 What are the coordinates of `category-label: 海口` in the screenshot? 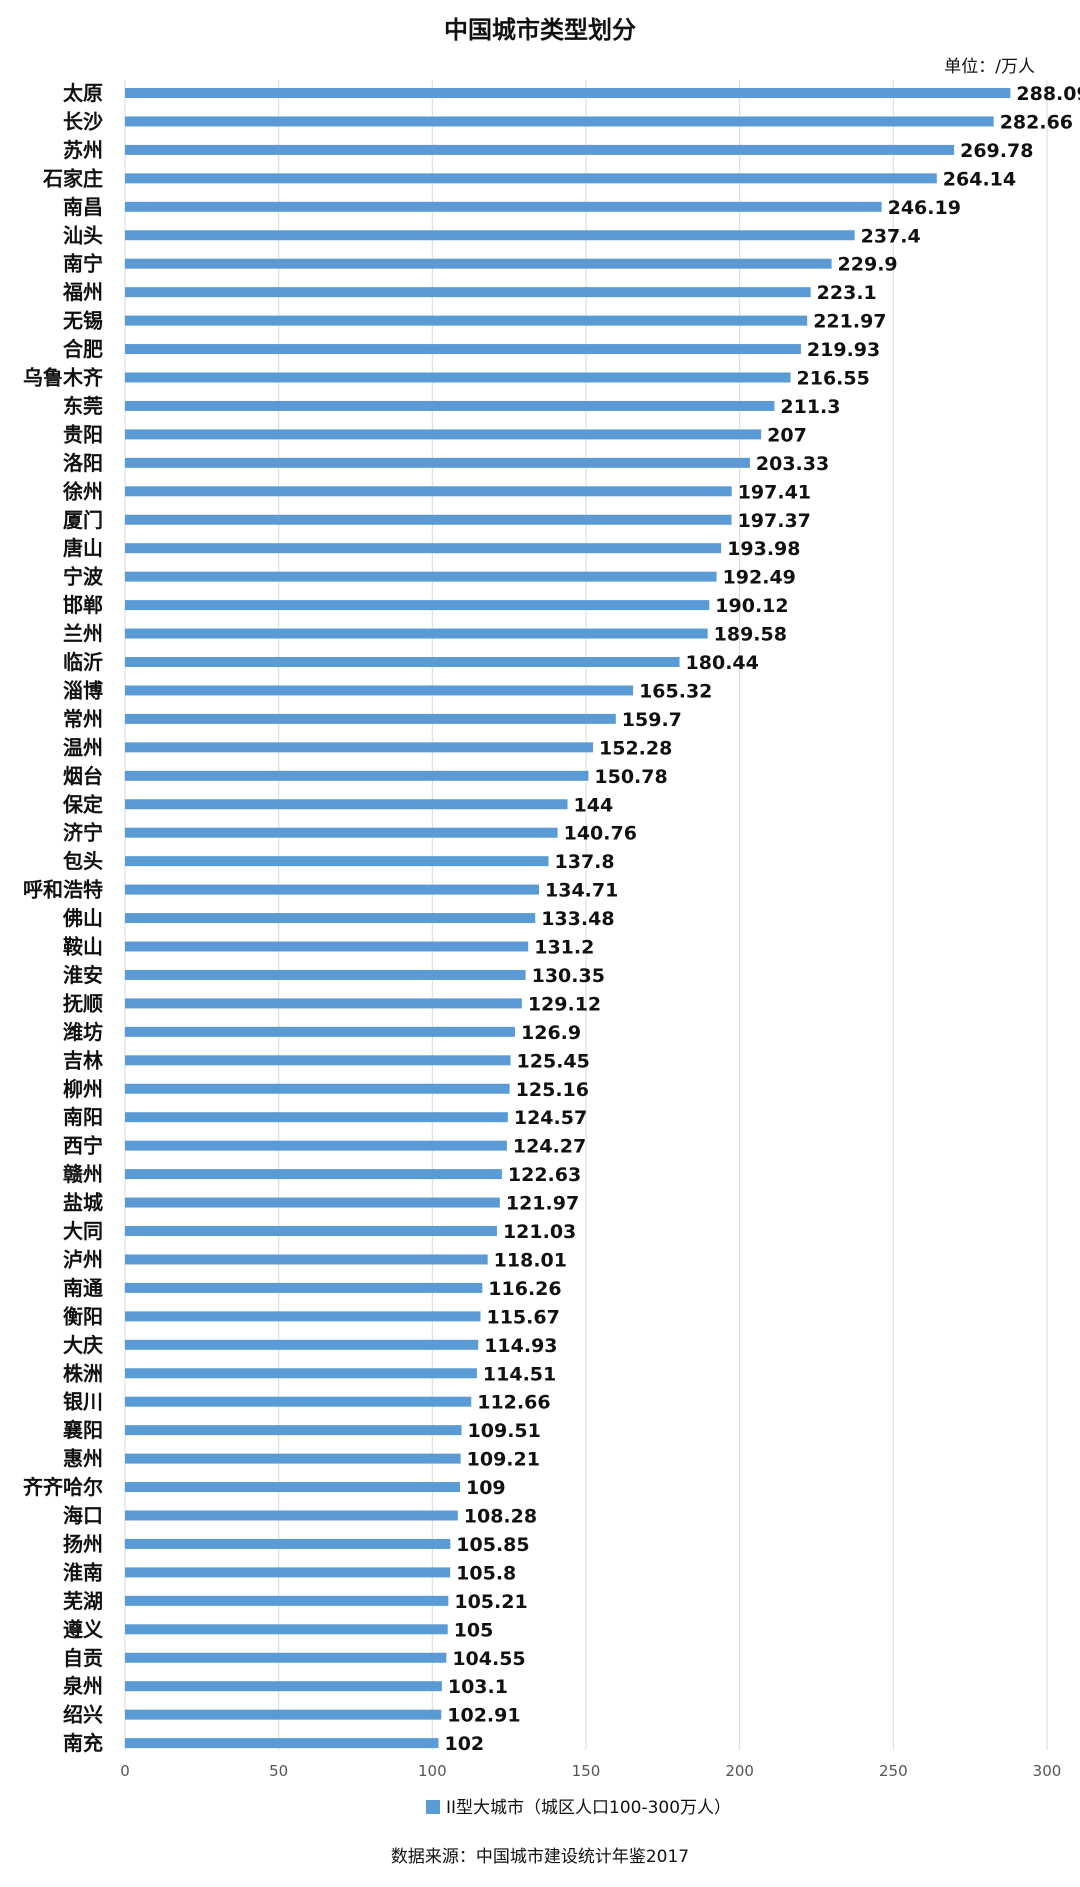 It's located at (83, 1516).